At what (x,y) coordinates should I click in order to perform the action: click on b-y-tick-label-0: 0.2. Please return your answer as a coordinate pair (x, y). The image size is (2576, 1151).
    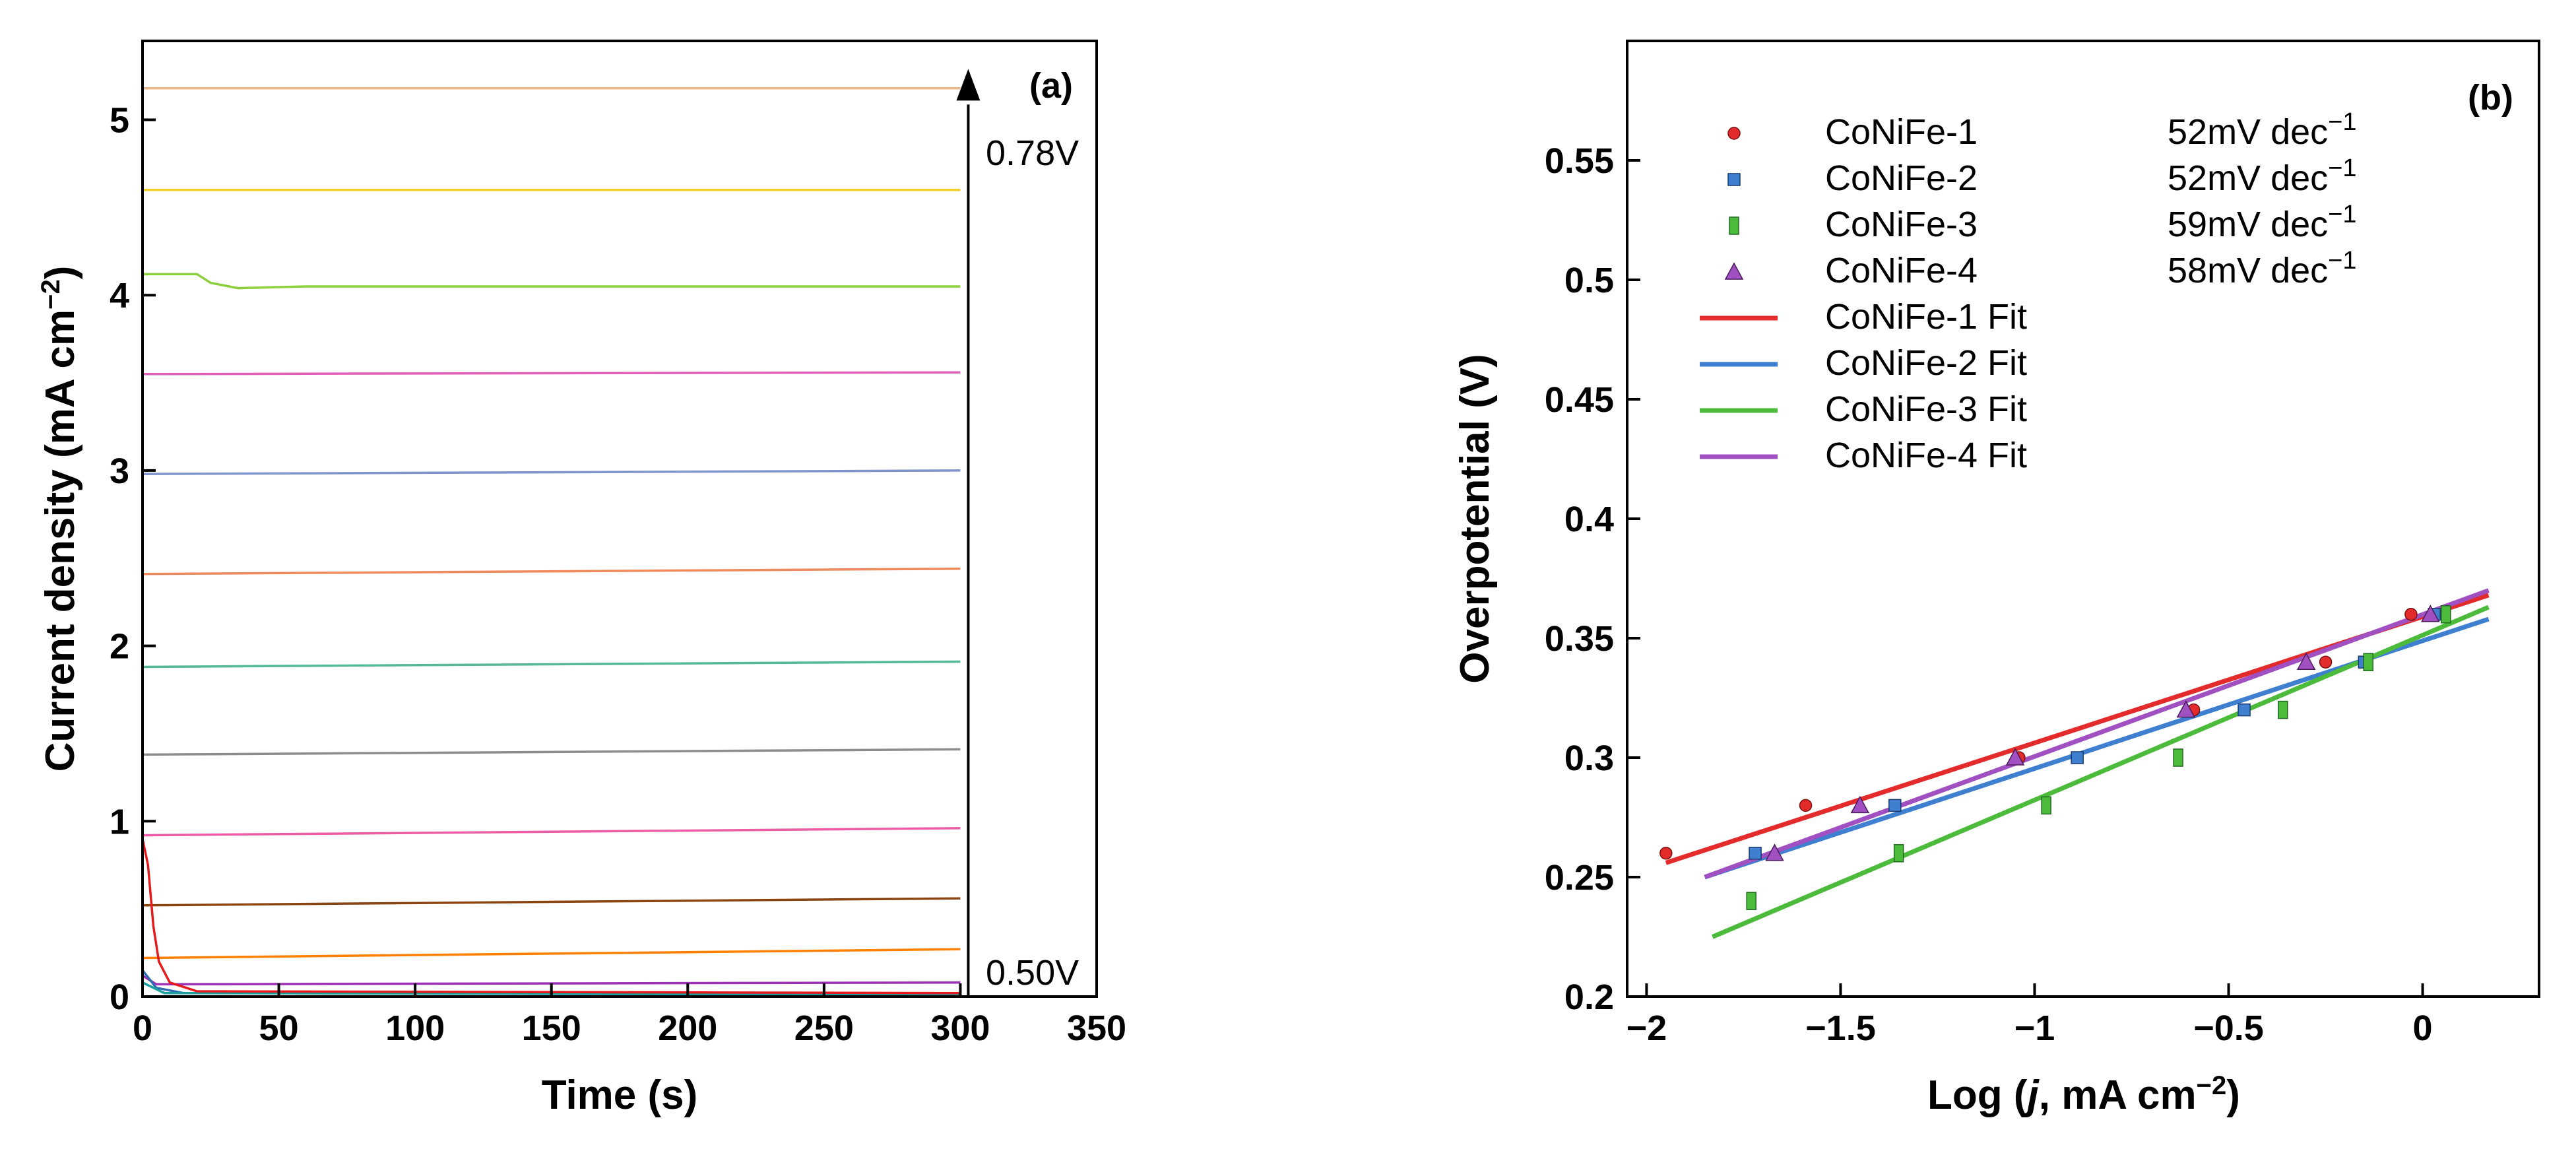
    Looking at the image, I should click on (1589, 997).